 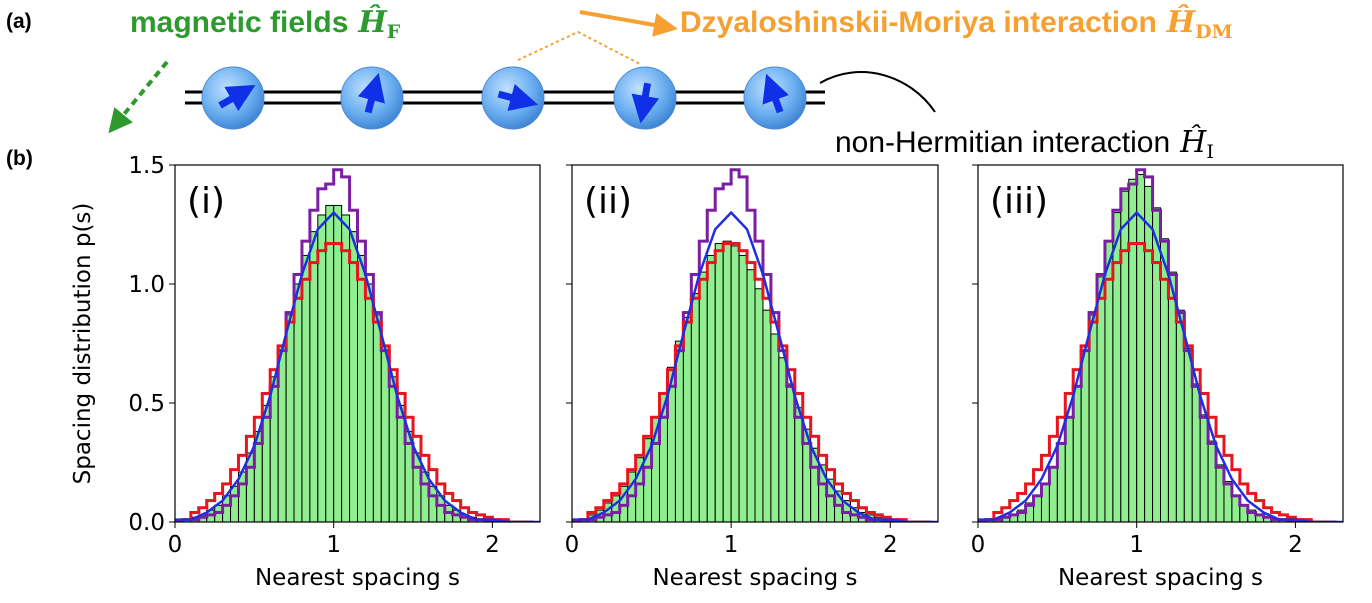 I want to click on nh-label: non-Hermitian interaction ĤI, so click(x=1024, y=143).